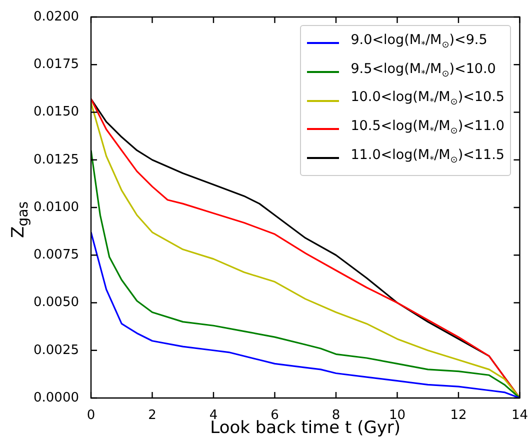 This screenshot has width=530, height=439. What do you see at coordinates (427, 157) in the screenshot?
I see `legend-label: 11.0<log(M$_{*}$/M$_{⊙}$)<11.5` at bounding box center [427, 157].